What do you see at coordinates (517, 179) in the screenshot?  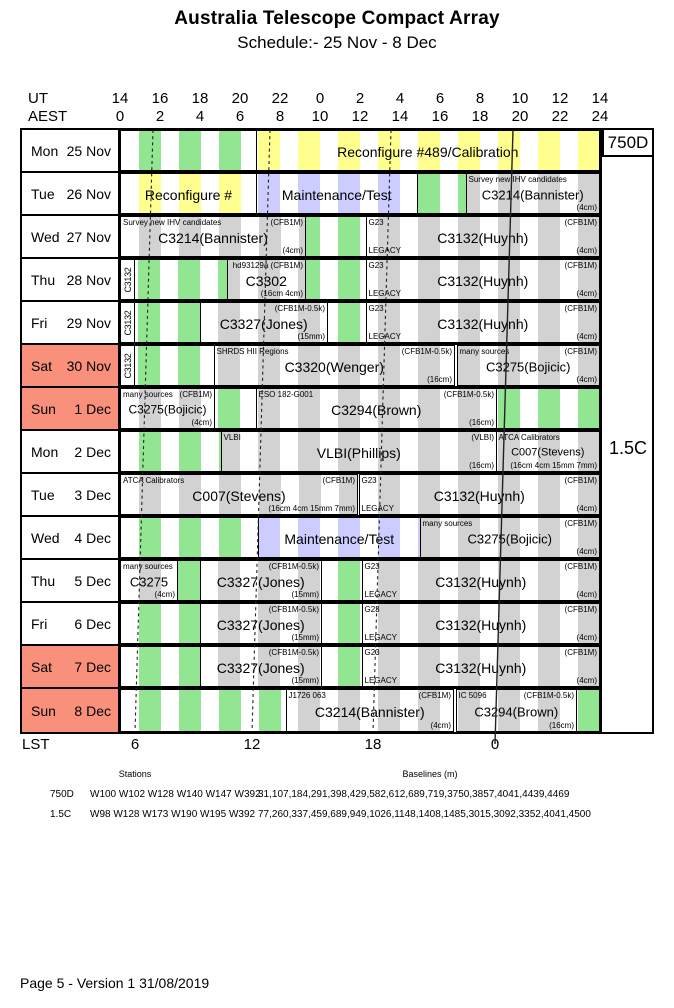 I see `block-annotation-top-left: Survey new IHV candidates` at bounding box center [517, 179].